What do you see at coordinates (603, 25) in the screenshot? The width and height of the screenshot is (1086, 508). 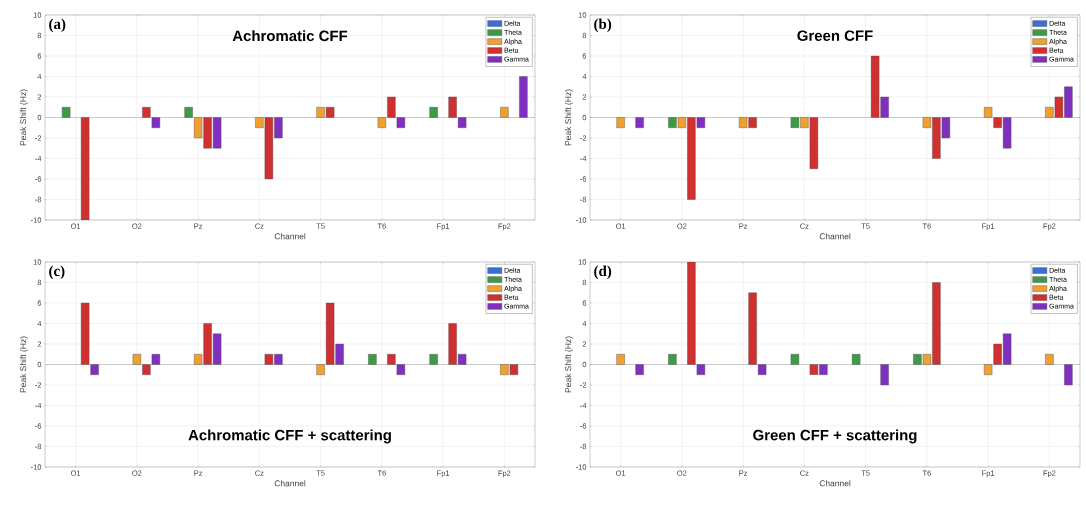 I see `annotation: (b)` at bounding box center [603, 25].